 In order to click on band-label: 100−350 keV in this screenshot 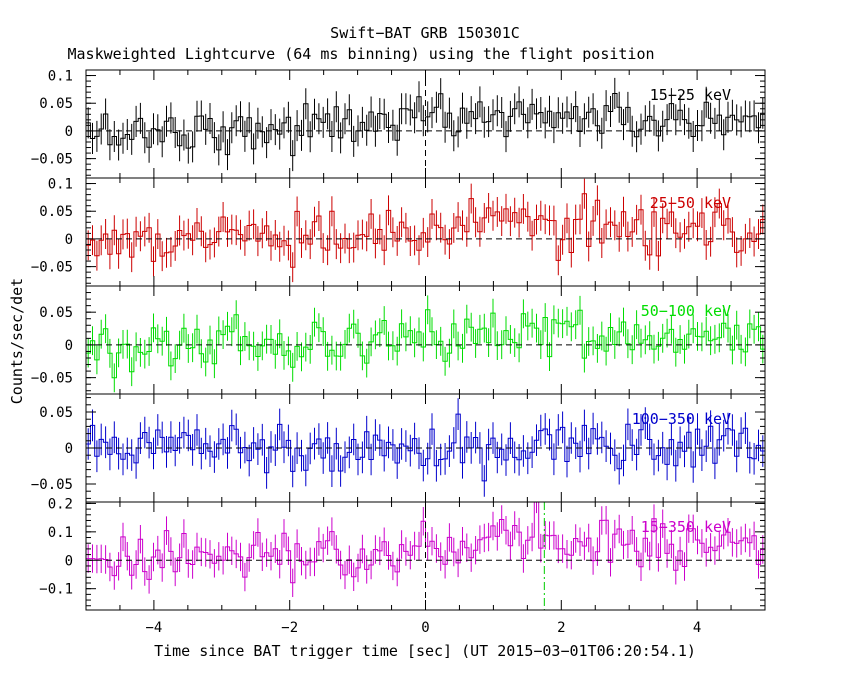, I will do `click(681, 419)`.